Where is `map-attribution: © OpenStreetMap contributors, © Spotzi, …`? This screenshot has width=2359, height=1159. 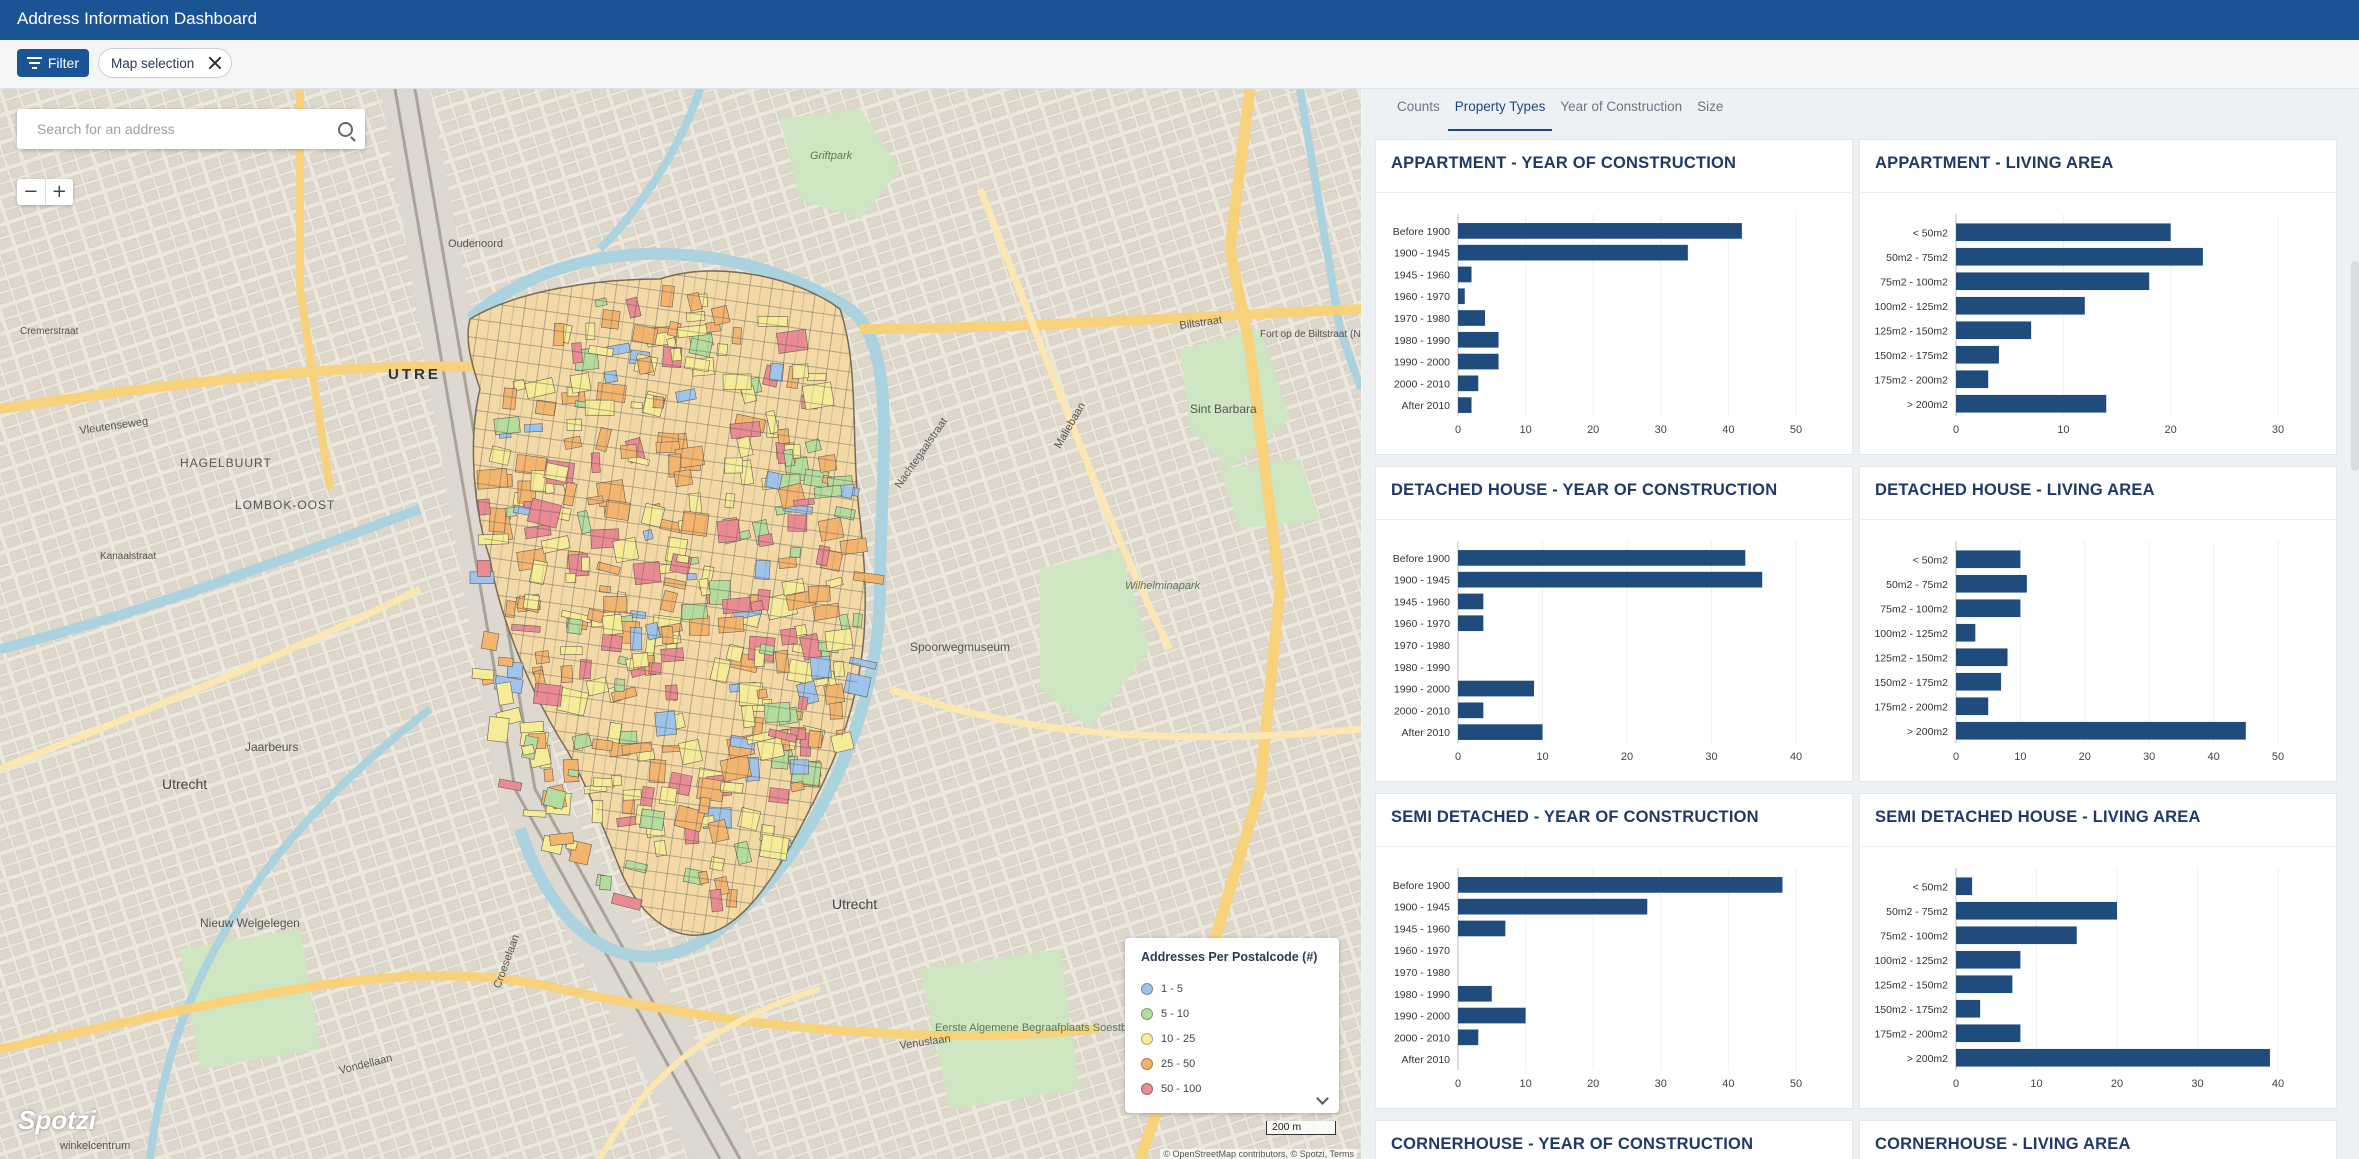 map-attribution: © OpenStreetMap contributors, © Spotzi, … is located at coordinates (1258, 1154).